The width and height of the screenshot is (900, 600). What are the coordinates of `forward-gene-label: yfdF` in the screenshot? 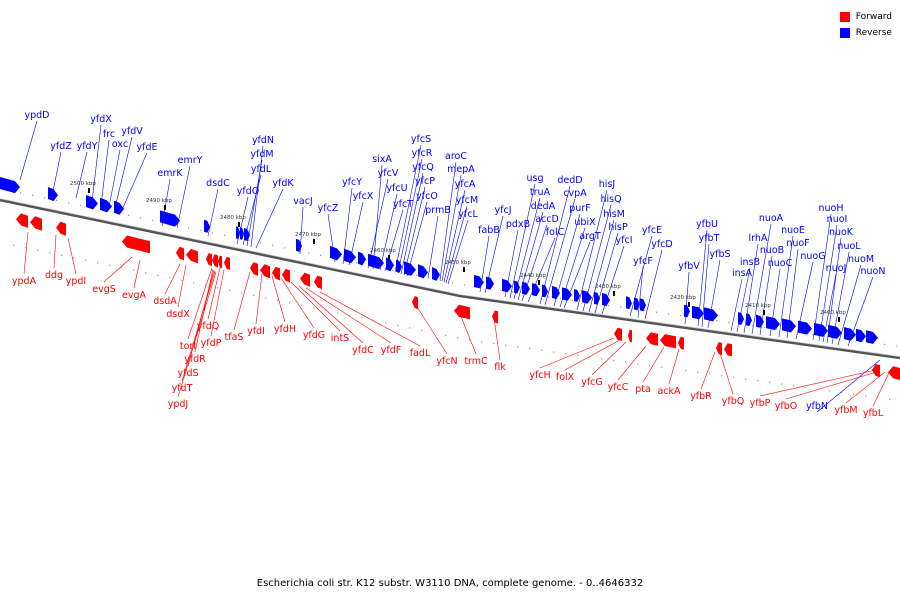 It's located at (391, 350).